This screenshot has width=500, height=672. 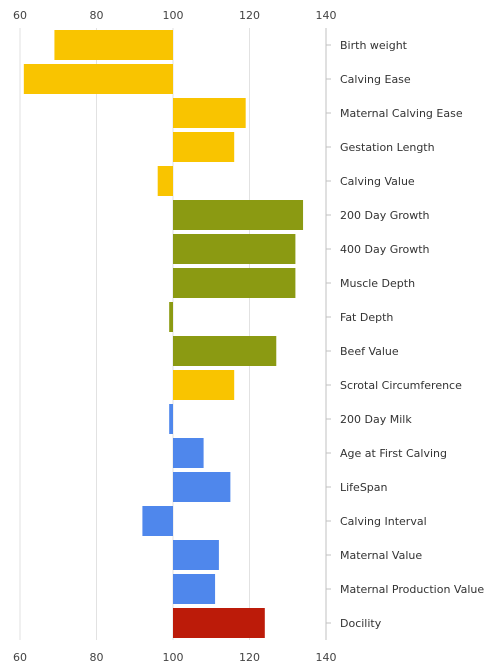 What do you see at coordinates (188, 453) in the screenshot?
I see `bar-age-at-first-calving` at bounding box center [188, 453].